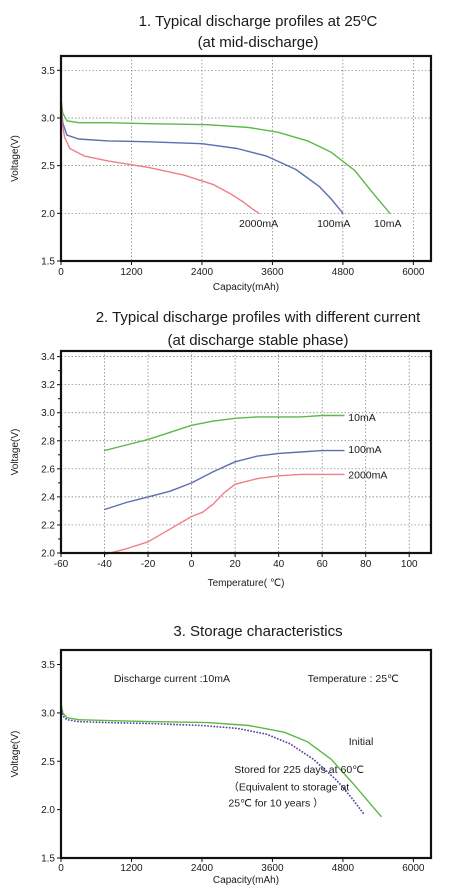 The height and width of the screenshot is (894, 452). What do you see at coordinates (48, 525) in the screenshot?
I see `y-tick-label: 2.2` at bounding box center [48, 525].